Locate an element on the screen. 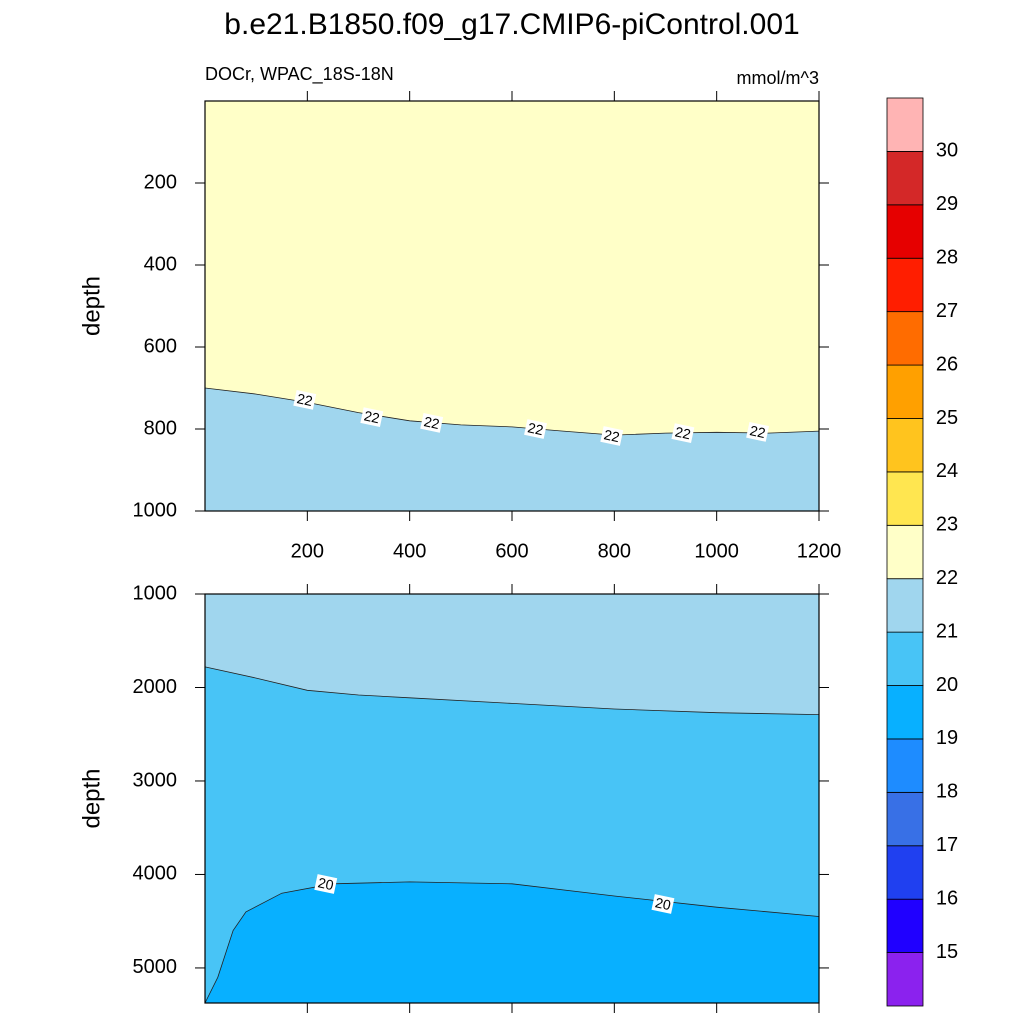 The width and height of the screenshot is (1024, 1024). x-tick-label: 200 is located at coordinates (307, 551).